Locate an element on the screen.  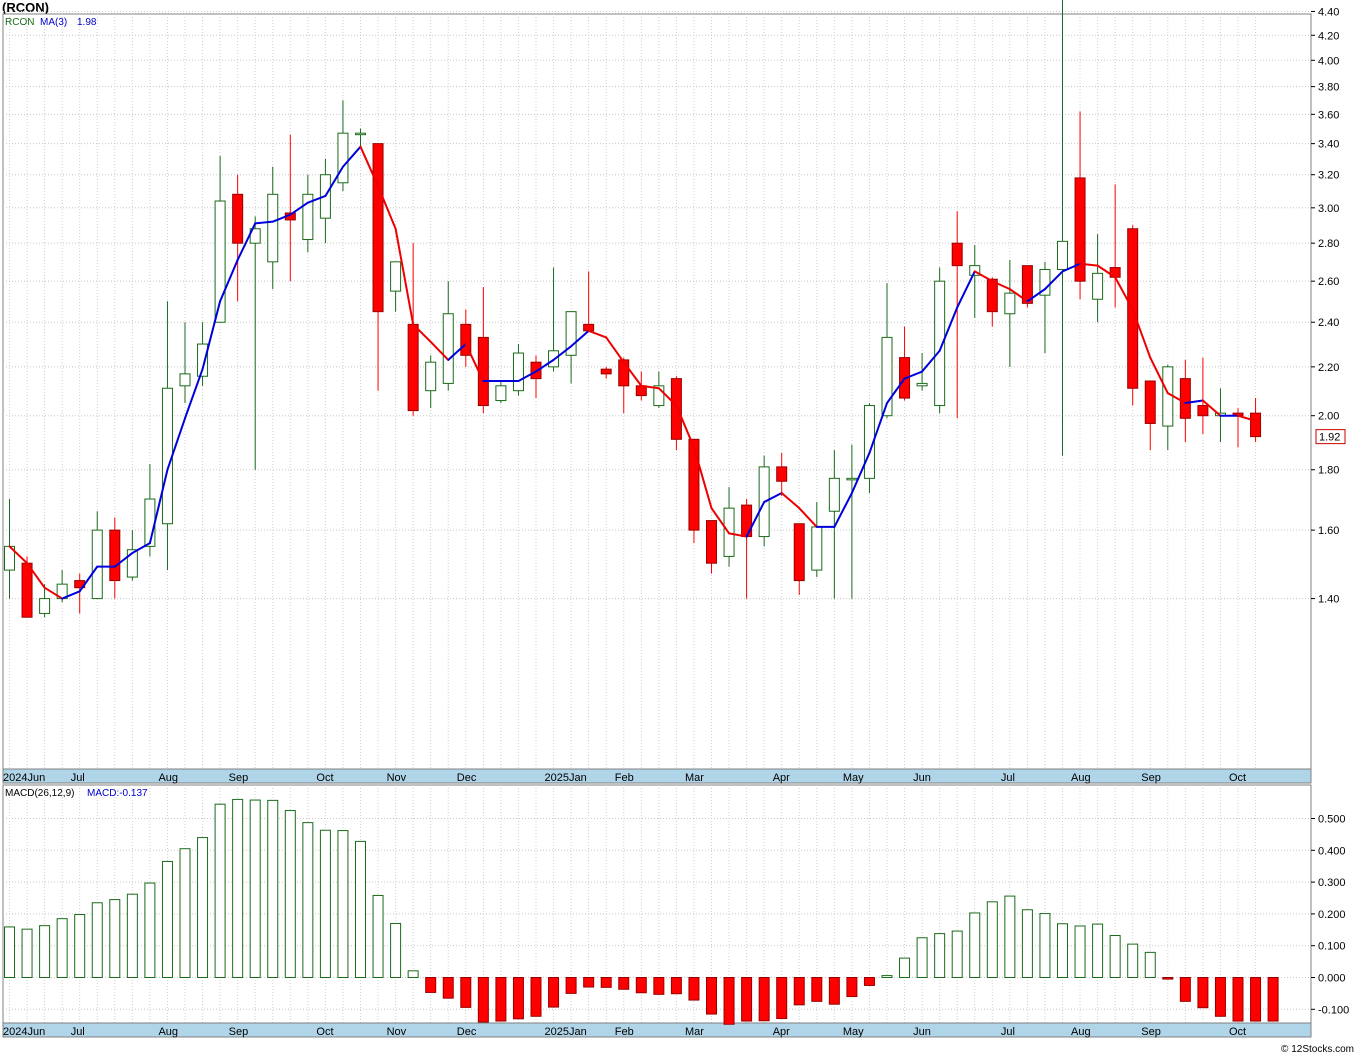
price-tick-label: 4.20 is located at coordinates (1328, 36).